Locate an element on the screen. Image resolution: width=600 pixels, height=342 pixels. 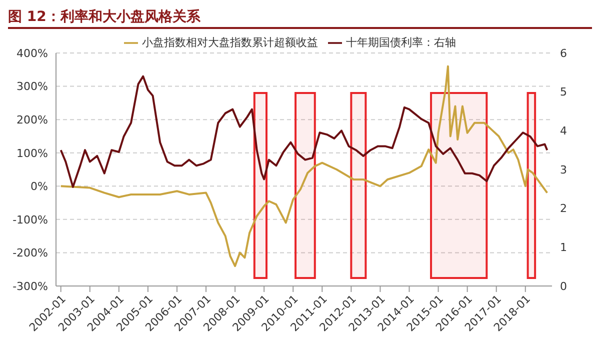
legend-label: 小盘指数相对大盘指数累计超额收益 is located at coordinates (230, 42).